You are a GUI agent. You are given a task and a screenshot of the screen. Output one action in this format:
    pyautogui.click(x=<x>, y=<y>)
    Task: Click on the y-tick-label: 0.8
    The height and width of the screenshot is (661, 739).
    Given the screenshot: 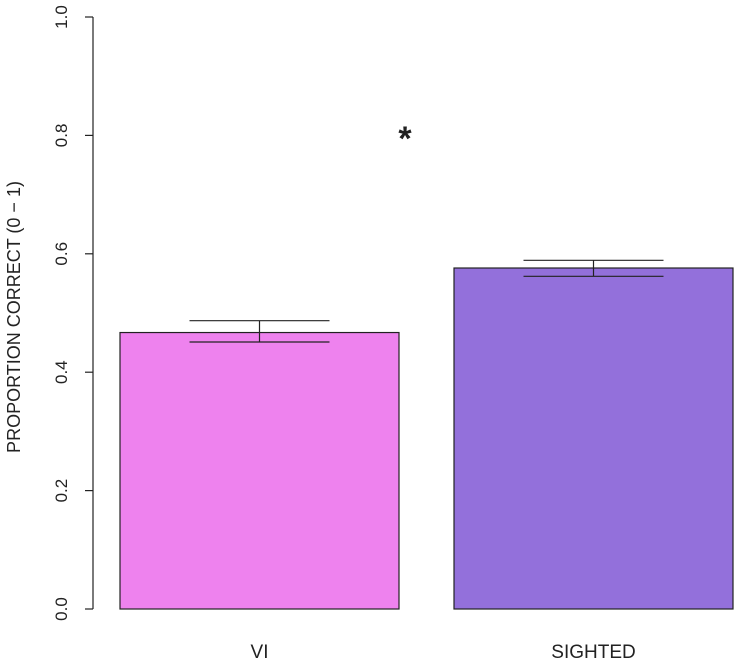 What is the action you would take?
    pyautogui.click(x=61, y=136)
    